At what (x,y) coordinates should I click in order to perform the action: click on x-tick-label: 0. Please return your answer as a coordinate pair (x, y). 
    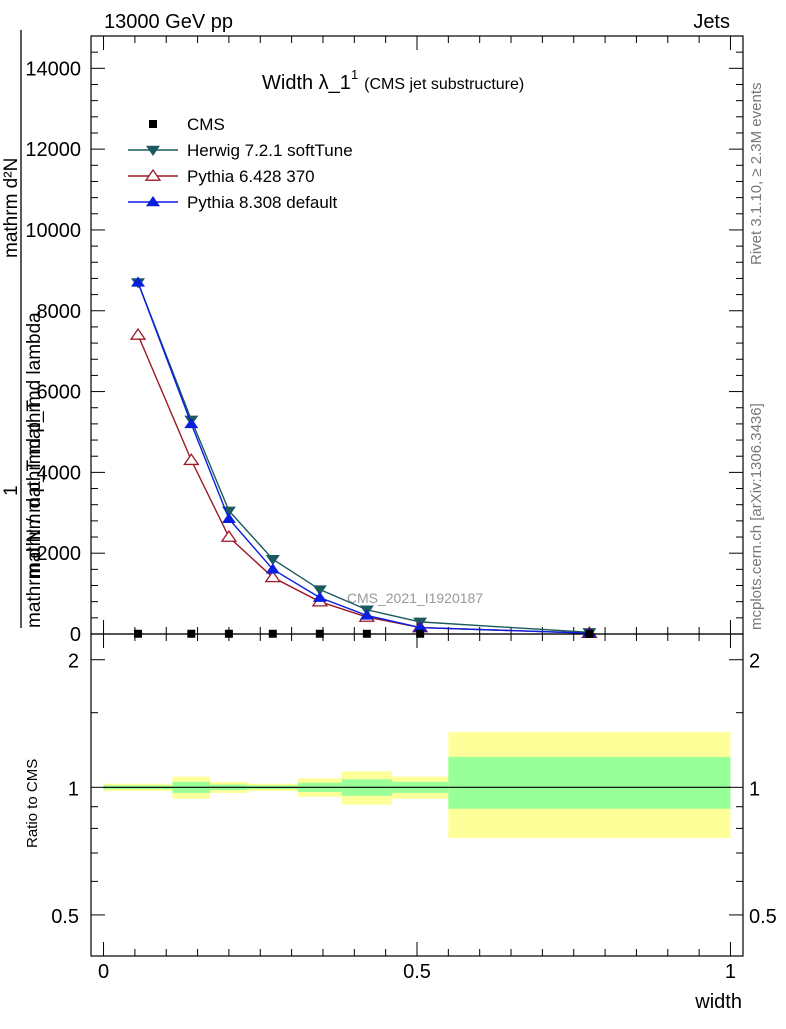
    Looking at the image, I should click on (103, 972).